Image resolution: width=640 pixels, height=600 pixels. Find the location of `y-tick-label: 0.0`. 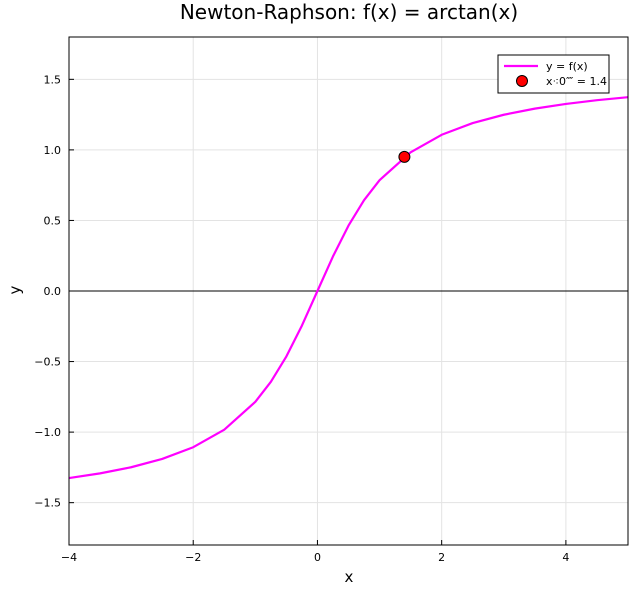

y-tick-label: 0.0 is located at coordinates (53, 291).